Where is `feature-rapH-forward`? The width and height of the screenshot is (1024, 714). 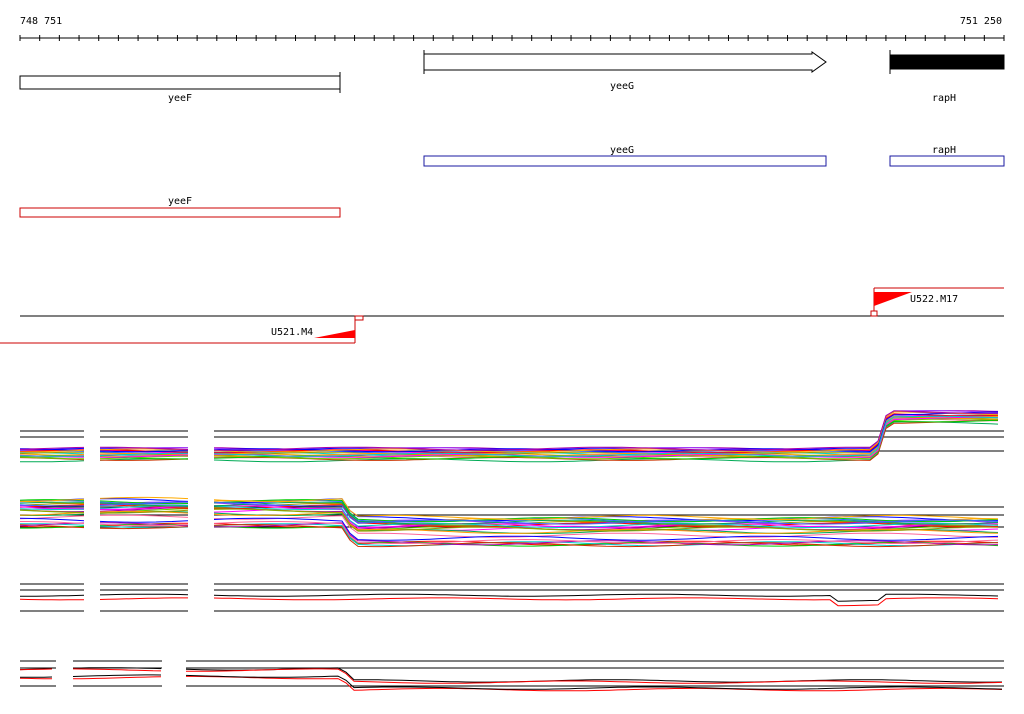
feature-rapH-forward is located at coordinates (947, 161).